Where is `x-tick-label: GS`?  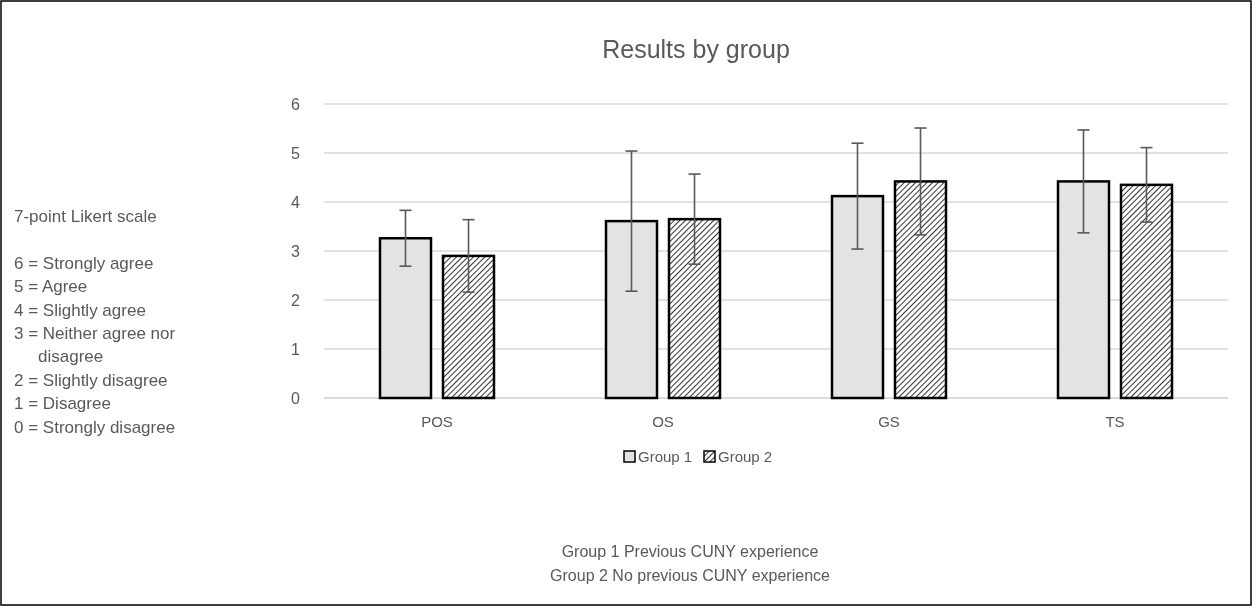
x-tick-label: GS is located at coordinates (889, 421).